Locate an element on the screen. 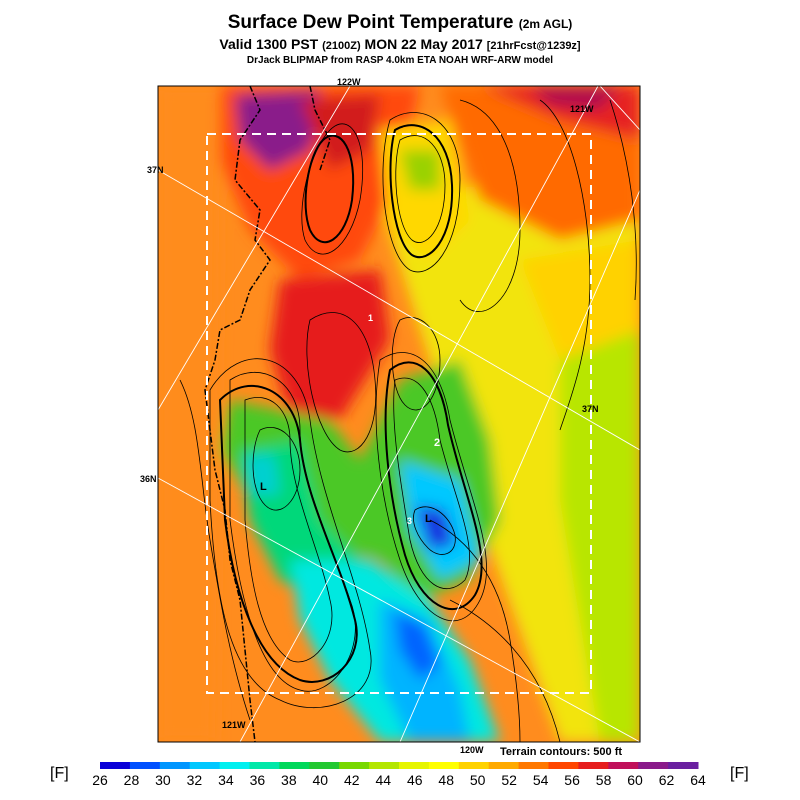 This screenshot has height=800, width=800. lat-label-36n: 36N is located at coordinates (148, 479).